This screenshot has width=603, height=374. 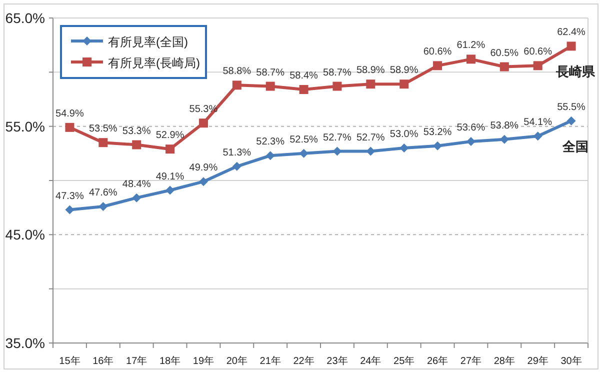 What do you see at coordinates (237, 361) in the screenshot?
I see `x-tick-label: 20年` at bounding box center [237, 361].